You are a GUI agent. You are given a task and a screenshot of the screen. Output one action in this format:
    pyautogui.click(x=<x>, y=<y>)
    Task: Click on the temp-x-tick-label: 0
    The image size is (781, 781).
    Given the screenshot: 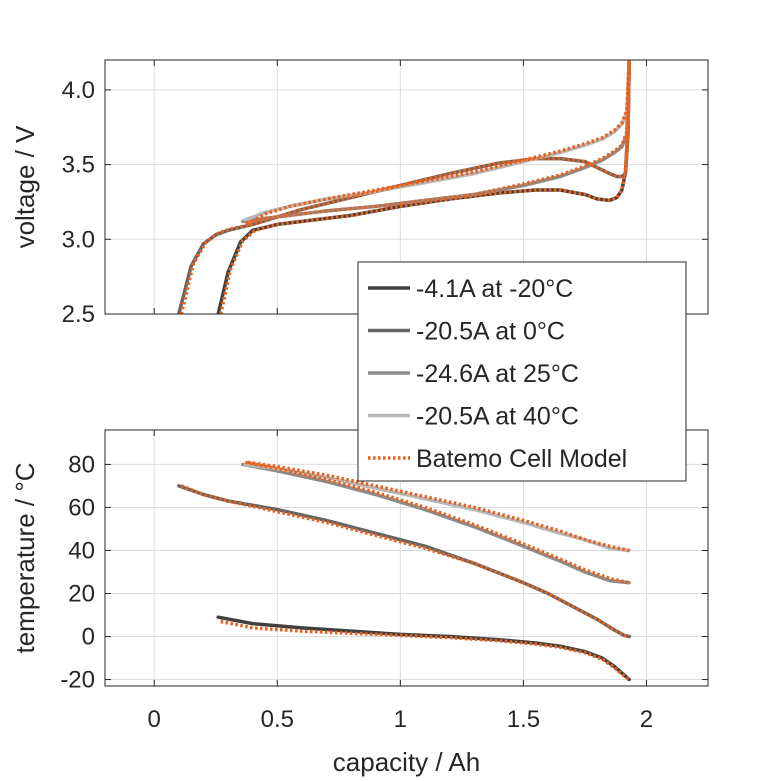 What is the action you would take?
    pyautogui.click(x=154, y=719)
    